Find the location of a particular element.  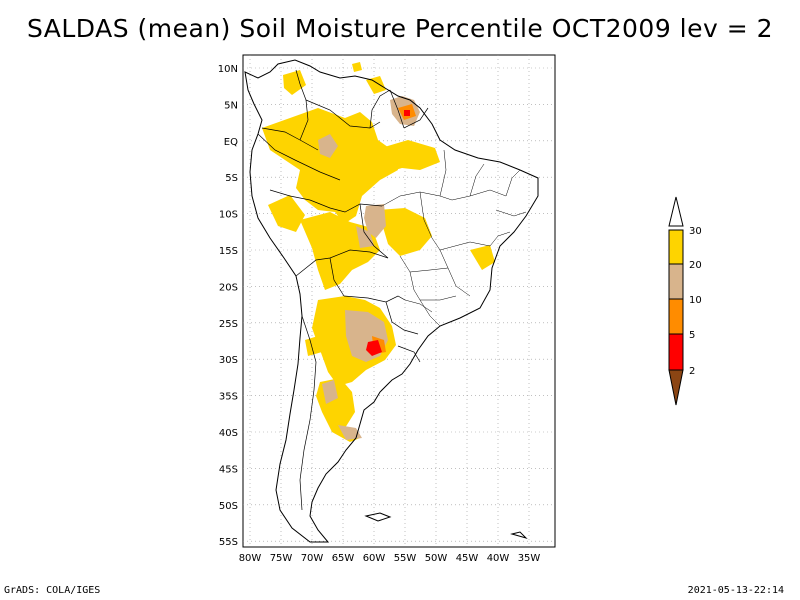

lon-tick-label: 80W is located at coordinates (250, 558).